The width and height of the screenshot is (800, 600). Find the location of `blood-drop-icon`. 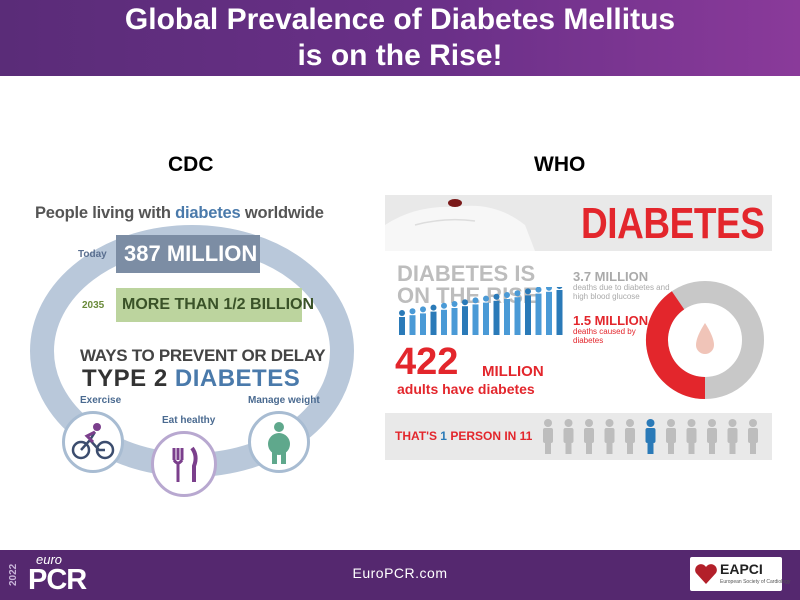

blood-drop-icon is located at coordinates (705, 338).